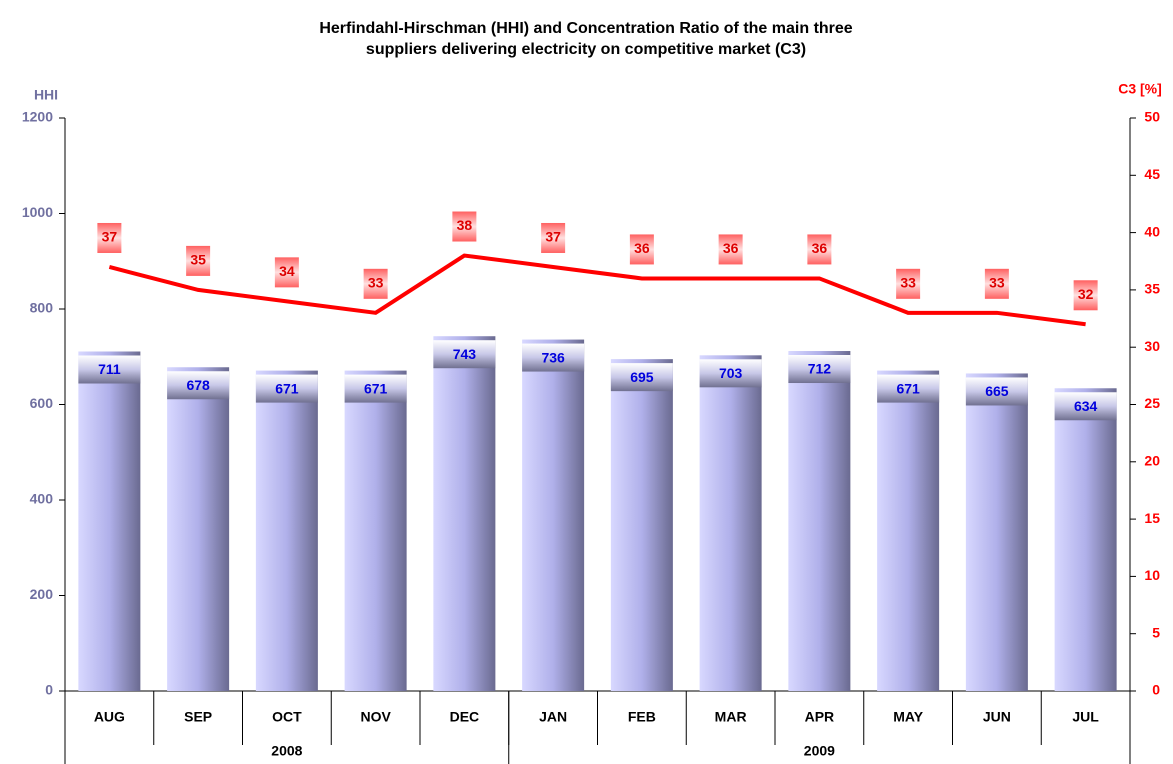  Describe the element at coordinates (42, 308) in the screenshot. I see `y-tick-label: 800` at that location.